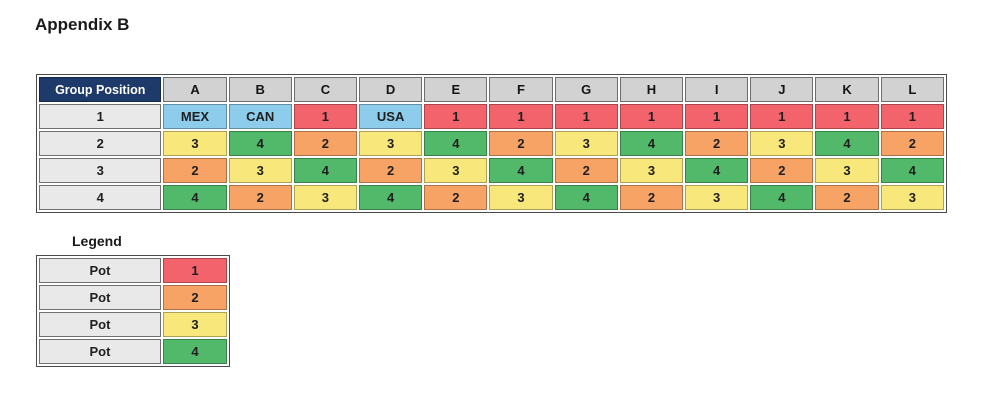 Image resolution: width=984 pixels, height=402 pixels. I want to click on column-header-B: B, so click(260, 89).